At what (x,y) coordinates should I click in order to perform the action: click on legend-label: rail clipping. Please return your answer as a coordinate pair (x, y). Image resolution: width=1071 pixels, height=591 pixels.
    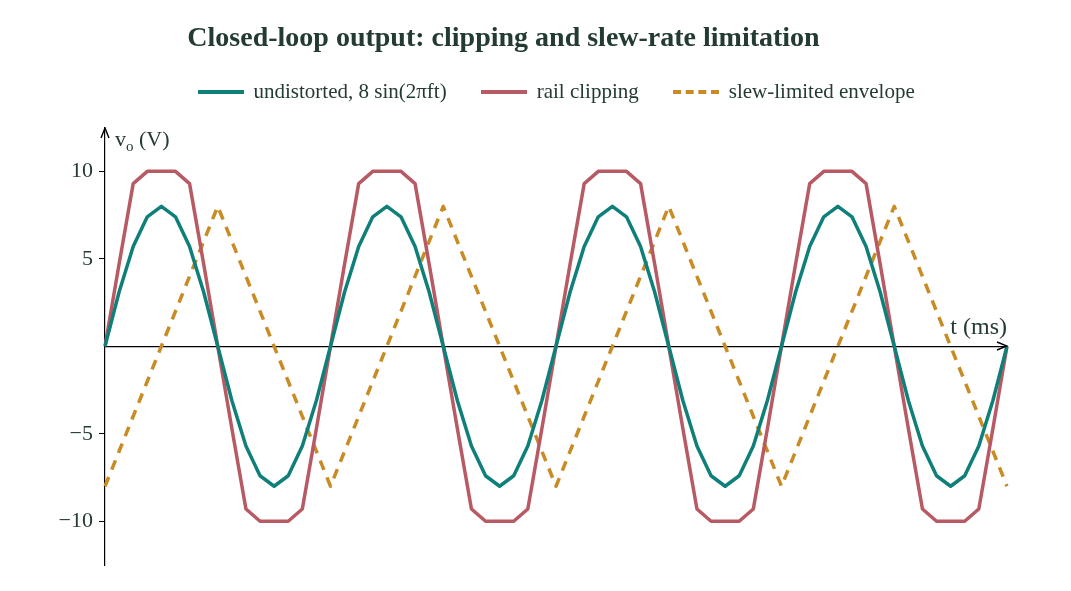
    Looking at the image, I should click on (587, 92).